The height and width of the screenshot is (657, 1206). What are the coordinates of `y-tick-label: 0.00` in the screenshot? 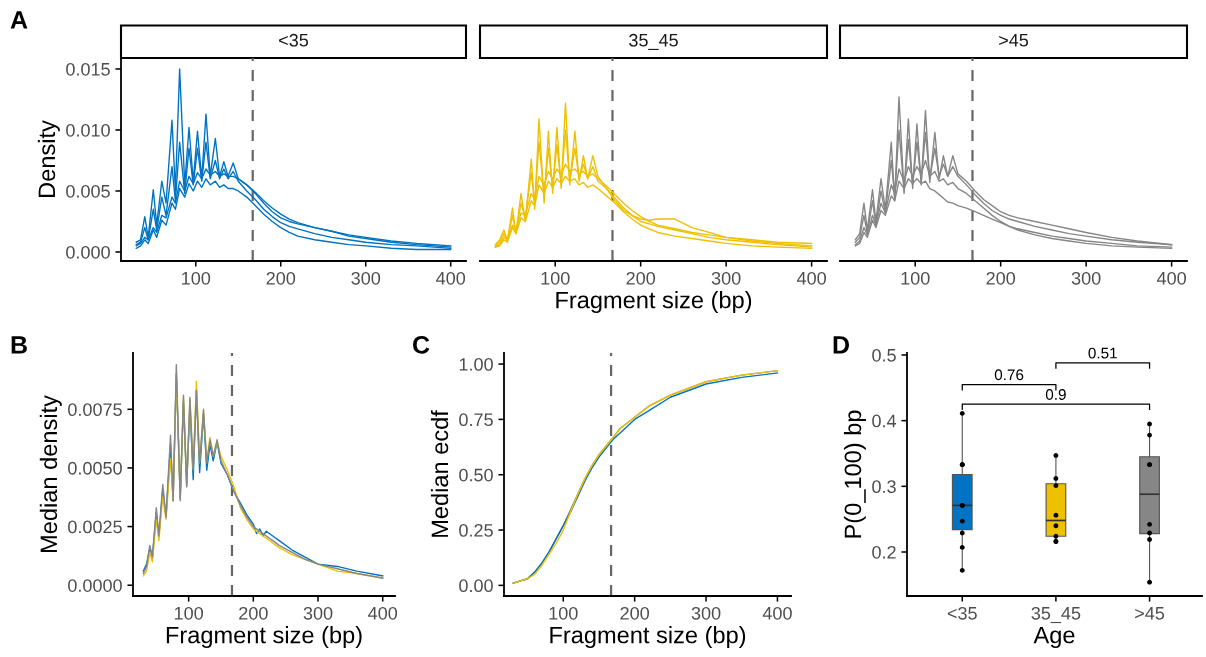 It's located at (476, 586).